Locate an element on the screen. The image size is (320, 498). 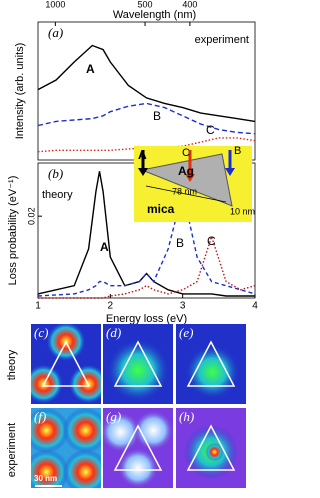
y-axis-label: Loss probability (eV⁻¹) is located at coordinates (13, 231).